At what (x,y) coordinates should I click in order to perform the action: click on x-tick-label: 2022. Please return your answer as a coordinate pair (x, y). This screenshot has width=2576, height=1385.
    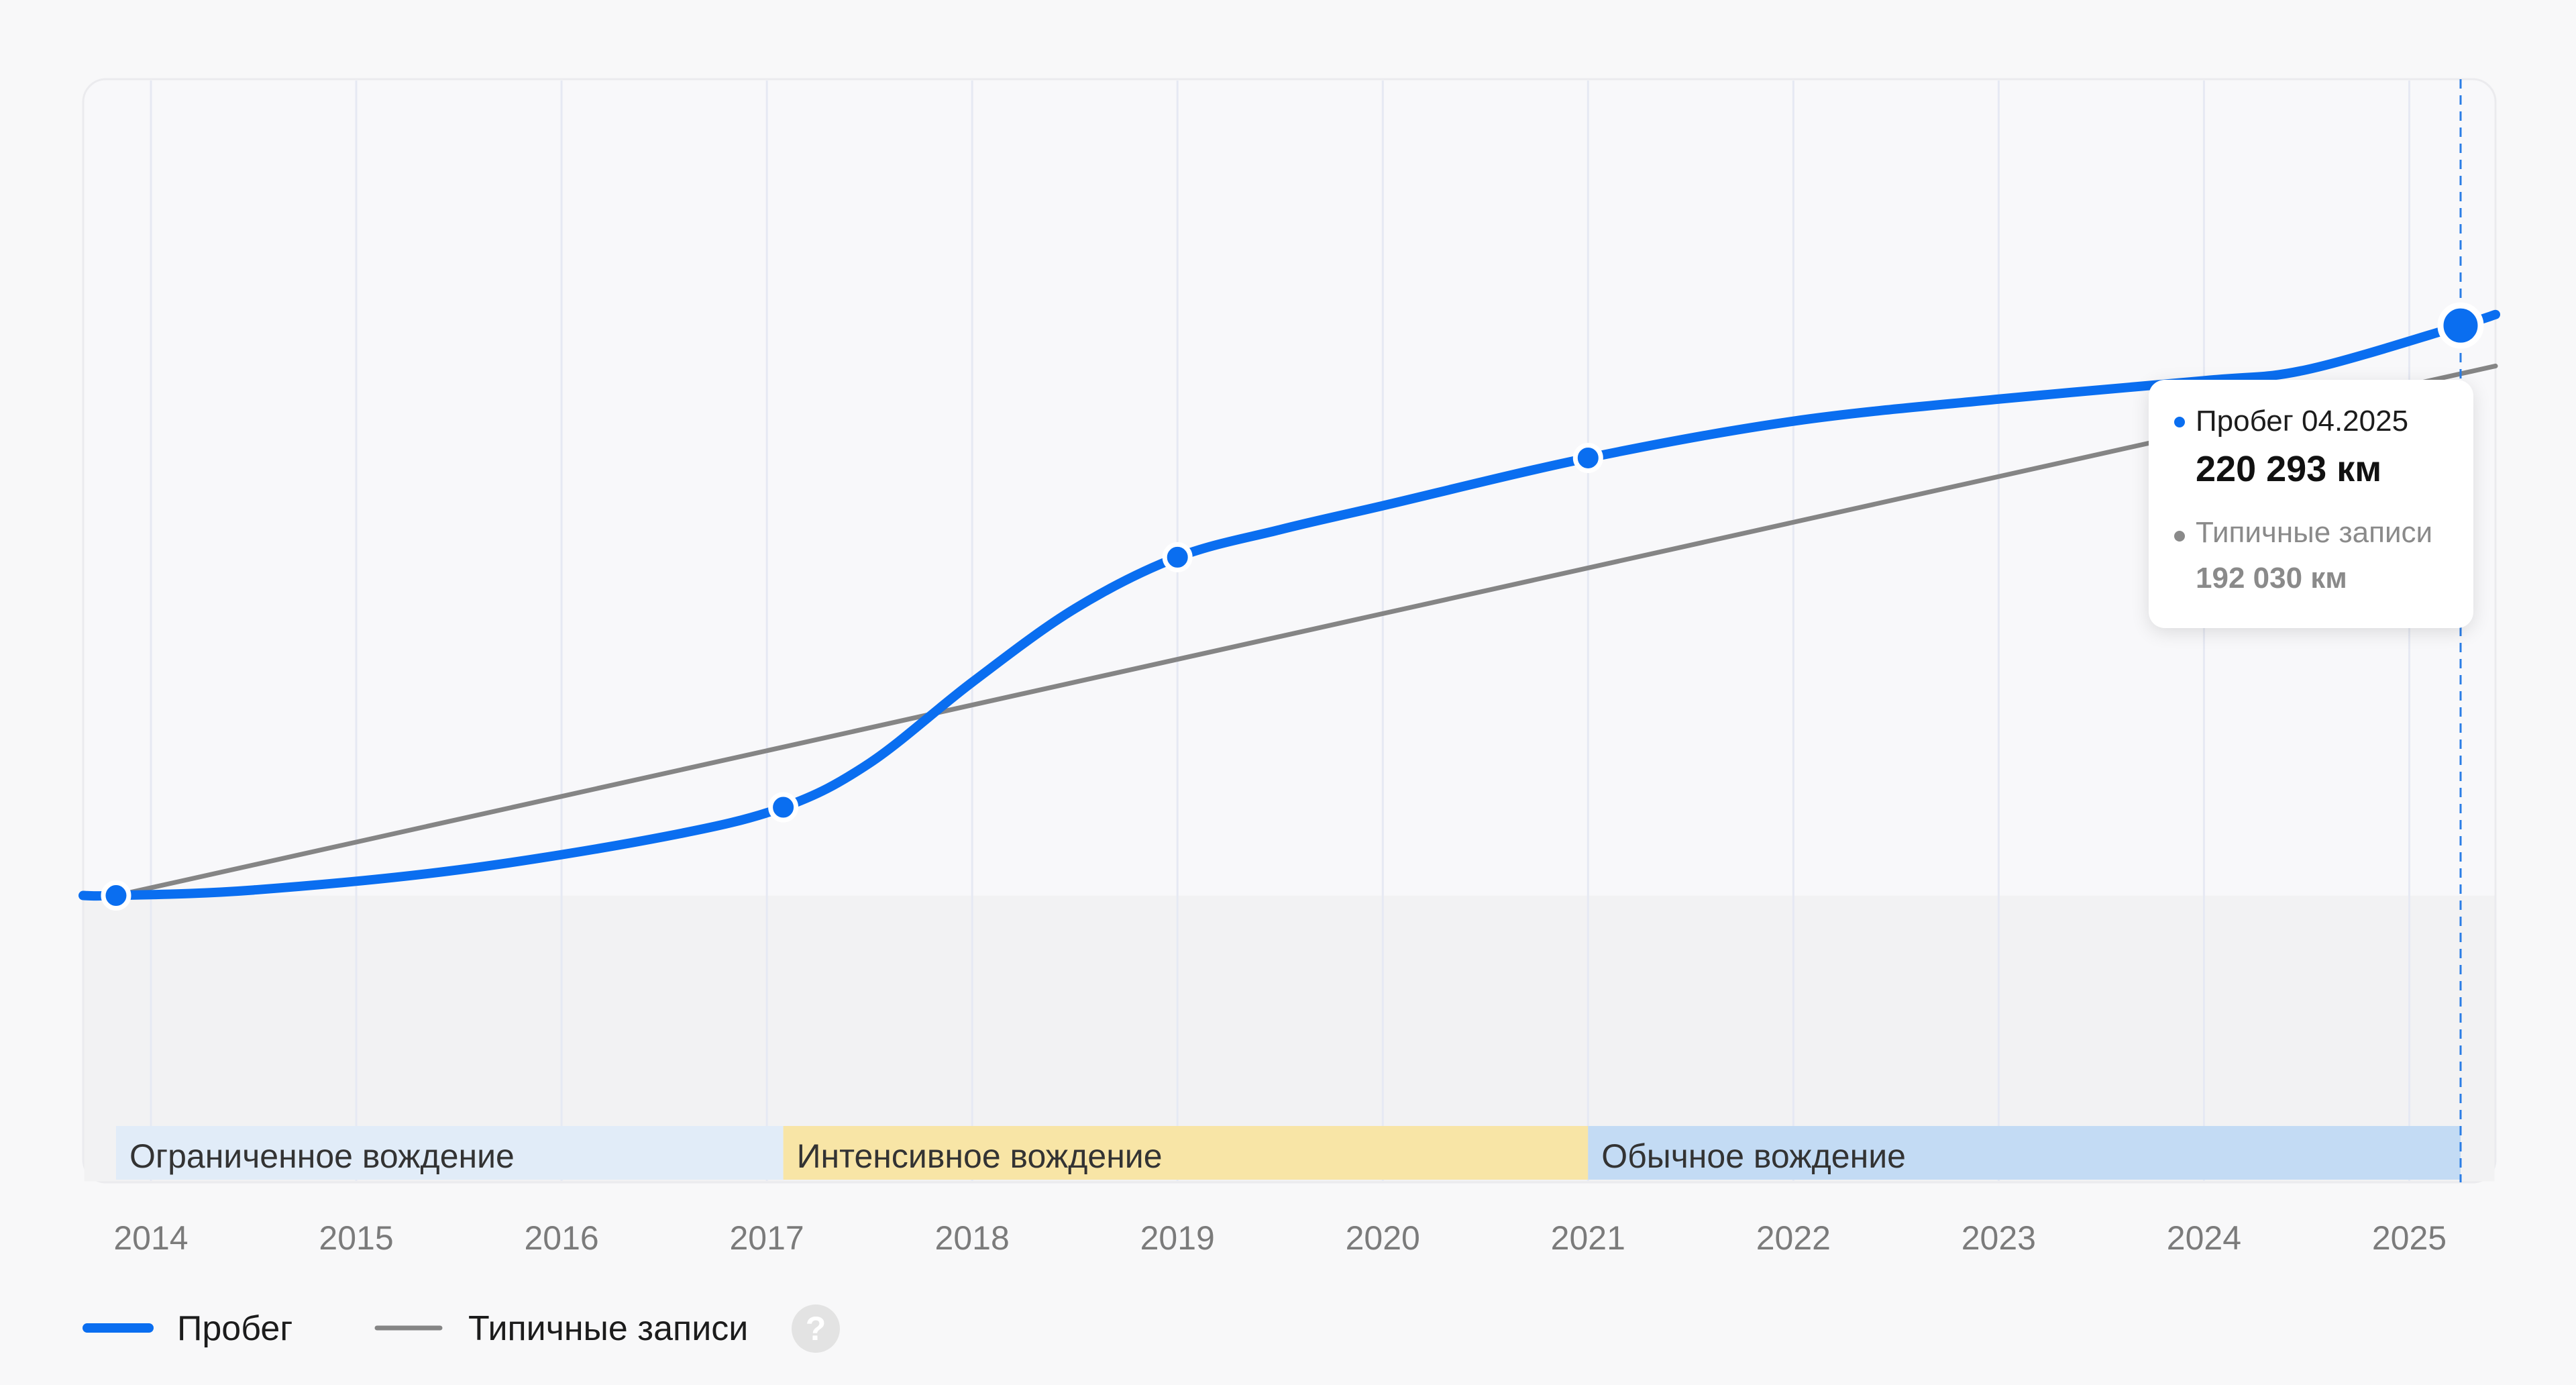
    Looking at the image, I should click on (1793, 1238).